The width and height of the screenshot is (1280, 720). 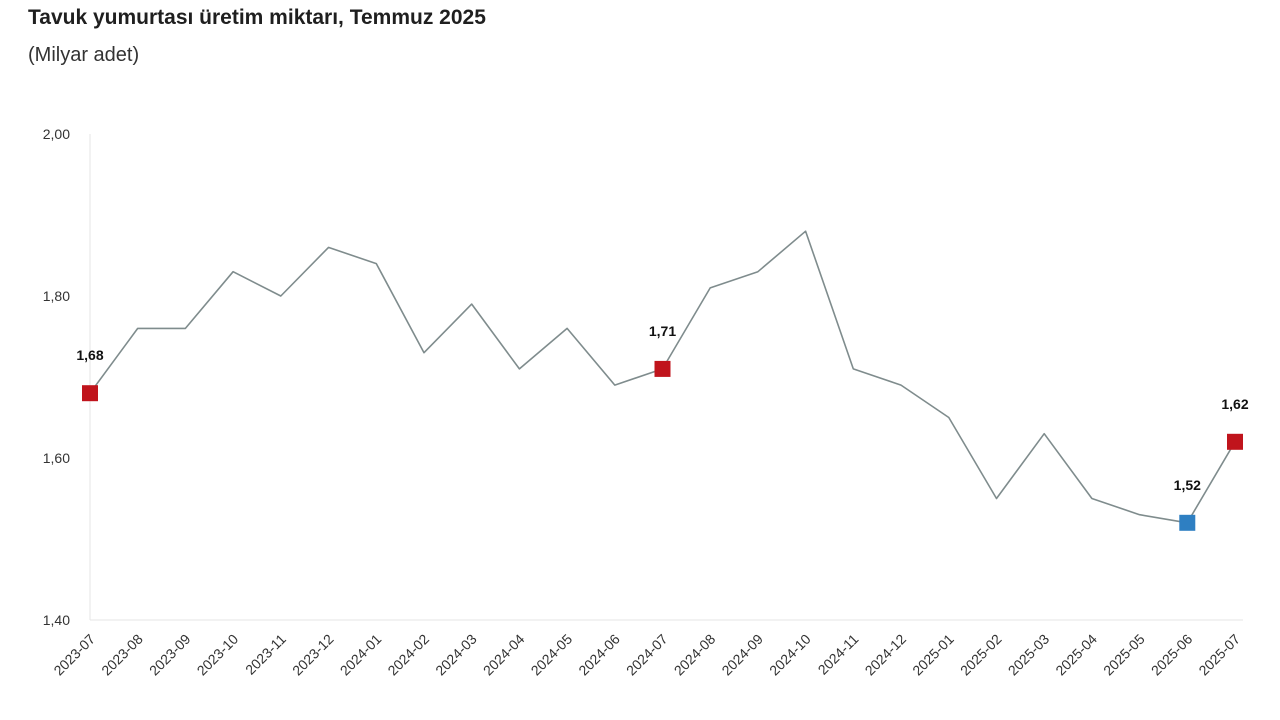 What do you see at coordinates (56, 458) in the screenshot?
I see `y-tick-label: 1,60` at bounding box center [56, 458].